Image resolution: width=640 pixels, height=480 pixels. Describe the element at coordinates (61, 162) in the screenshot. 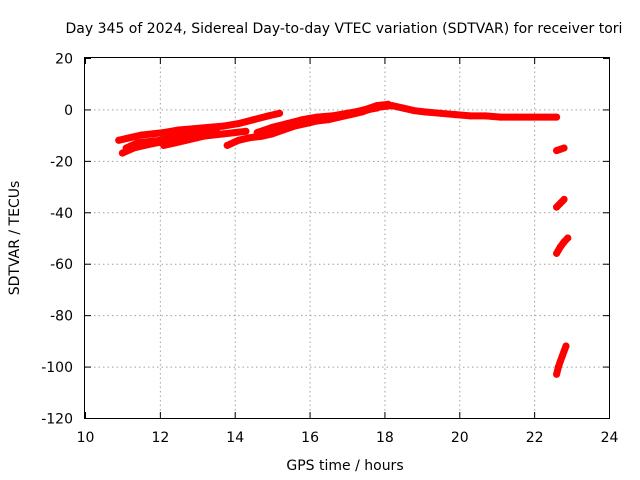

I see `y-tick-label: -20` at that location.